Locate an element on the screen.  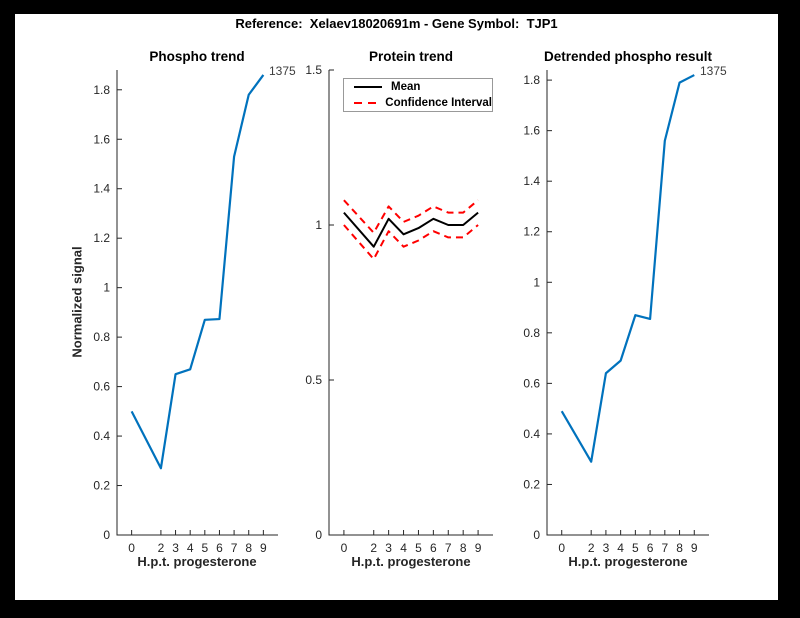
subplot3-xlabel: H.p.t. progesterone is located at coordinates (628, 561).